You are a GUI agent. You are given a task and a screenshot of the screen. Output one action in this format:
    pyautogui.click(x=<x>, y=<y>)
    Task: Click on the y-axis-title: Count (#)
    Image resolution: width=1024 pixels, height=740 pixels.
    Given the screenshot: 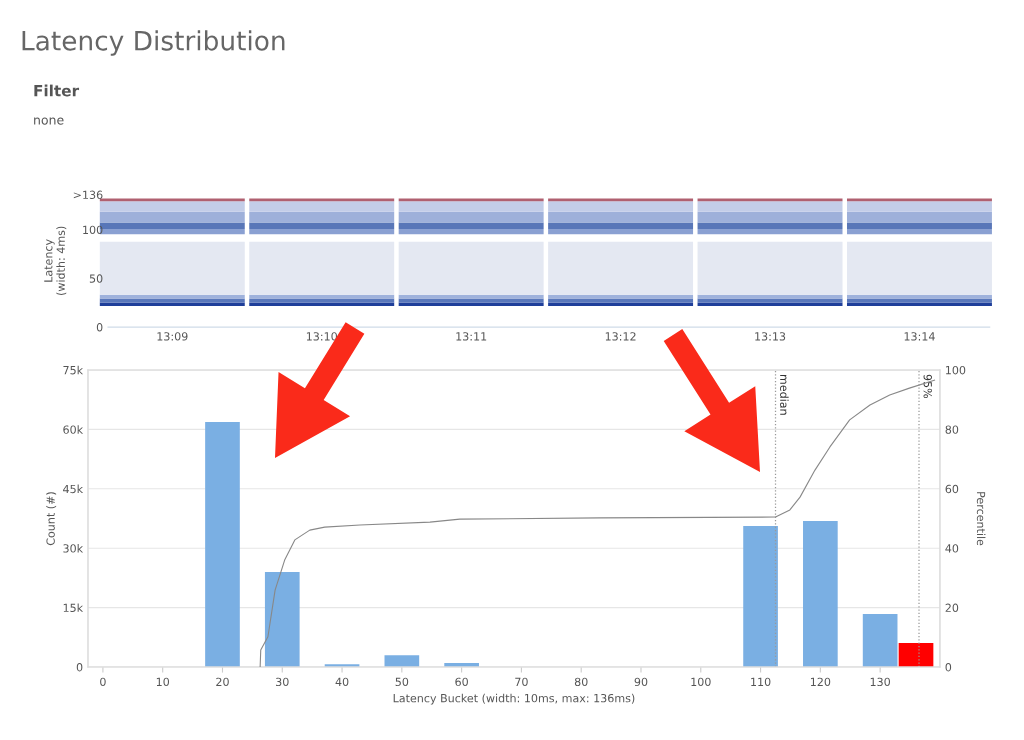 What is the action you would take?
    pyautogui.click(x=51, y=519)
    